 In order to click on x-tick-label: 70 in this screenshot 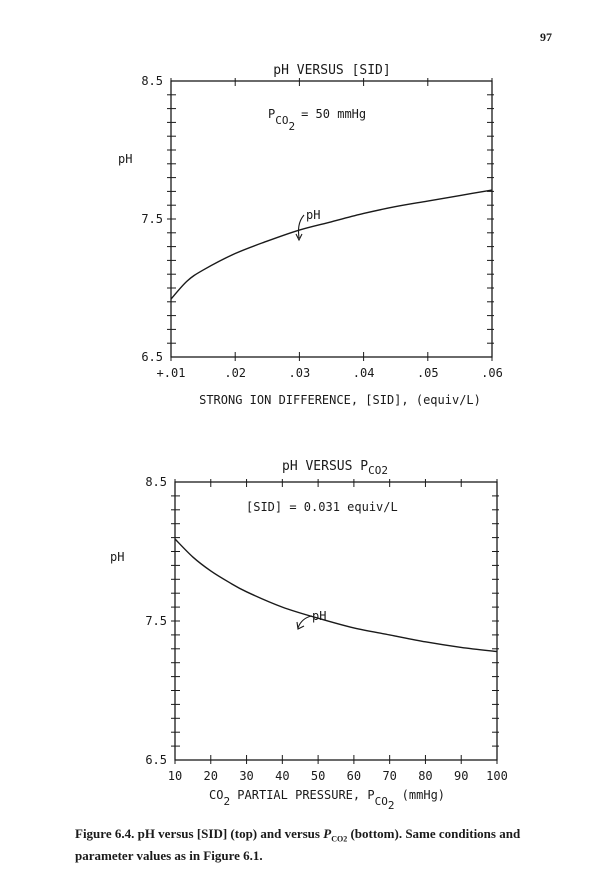, I will do `click(389, 776)`.